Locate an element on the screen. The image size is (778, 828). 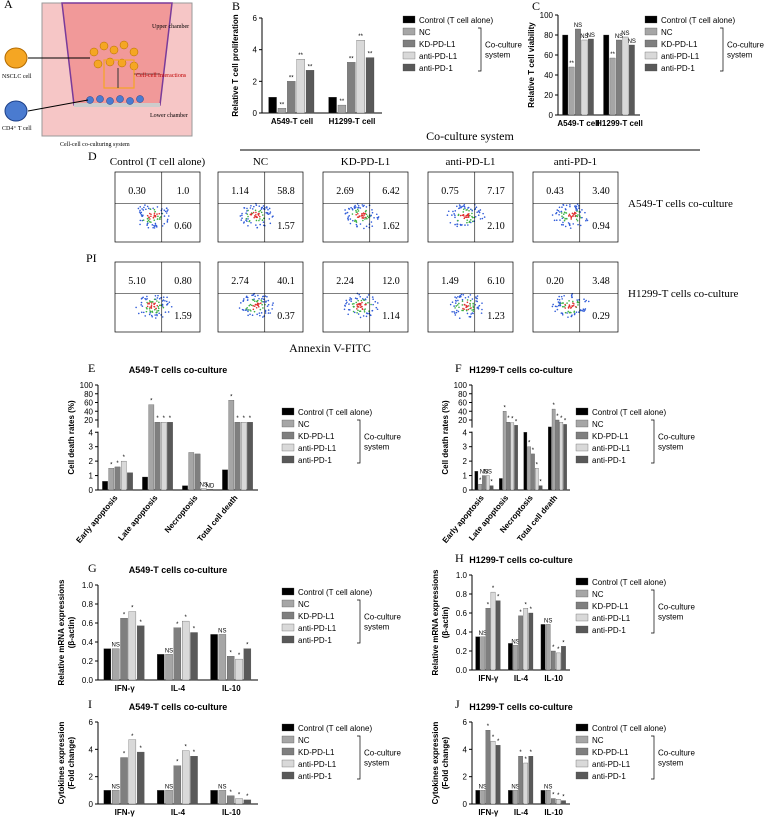
quadrant-value: 0.43 is located at coordinates (555, 191).